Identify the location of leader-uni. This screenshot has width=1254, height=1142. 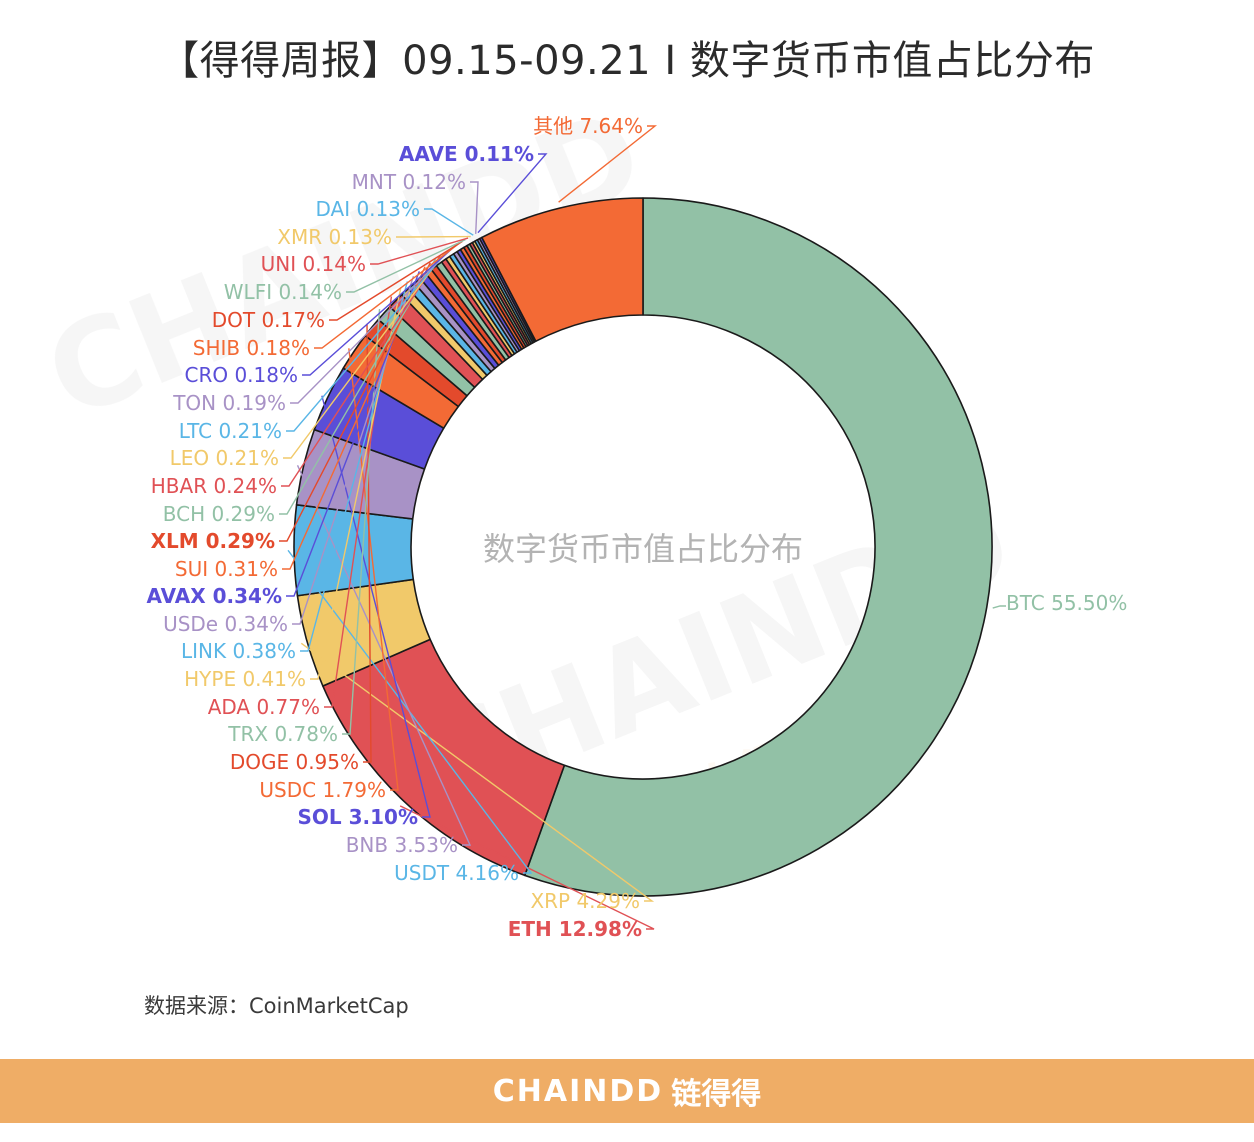
(419, 251).